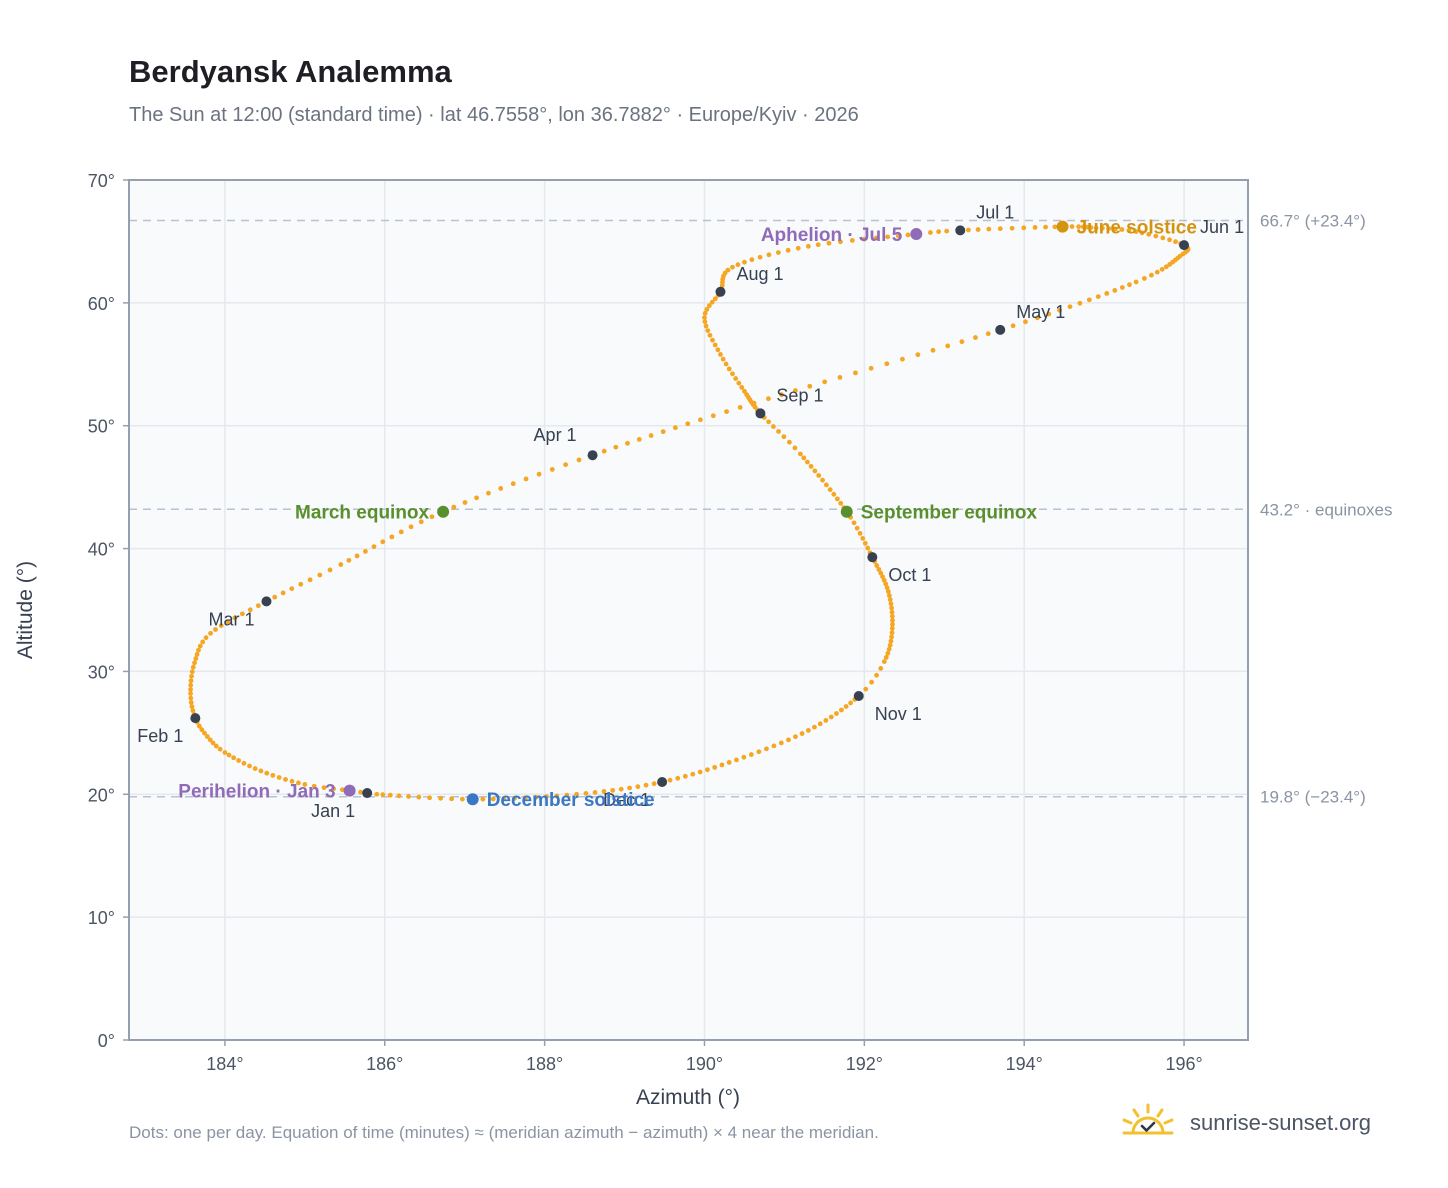 This screenshot has height=1188, width=1448. I want to click on event-marker-label: June solstice, so click(1137, 228).